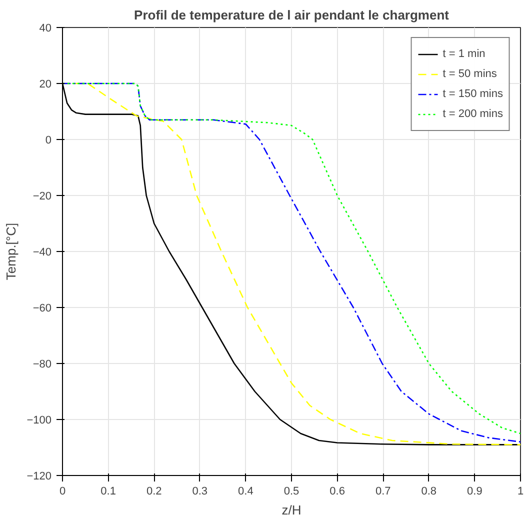 Image resolution: width=530 pixels, height=524 pixels. Describe the element at coordinates (45, 84) in the screenshot. I see `y-tick-label: 20` at that location.